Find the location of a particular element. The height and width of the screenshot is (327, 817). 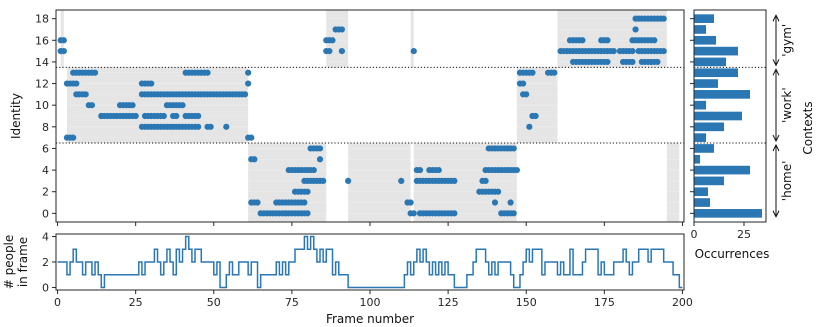

identity-y-tick-label: 10 is located at coordinates (42, 105).